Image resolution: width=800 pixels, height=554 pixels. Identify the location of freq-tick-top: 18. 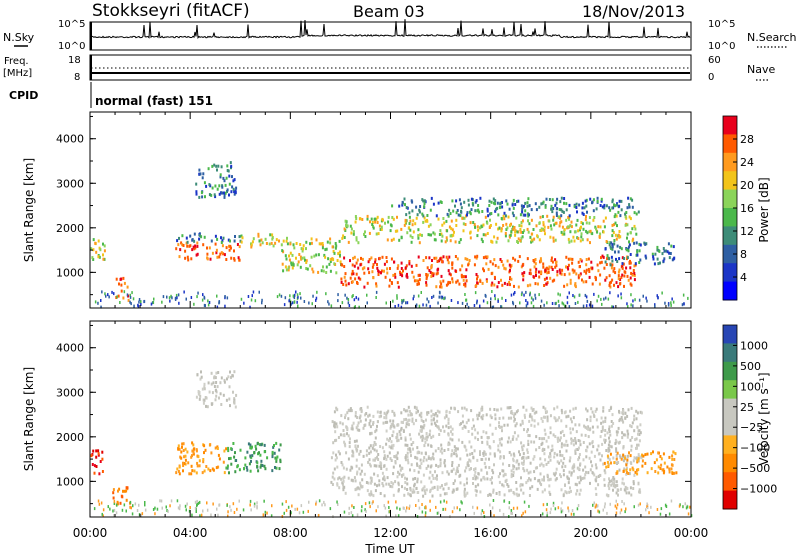
(74, 60).